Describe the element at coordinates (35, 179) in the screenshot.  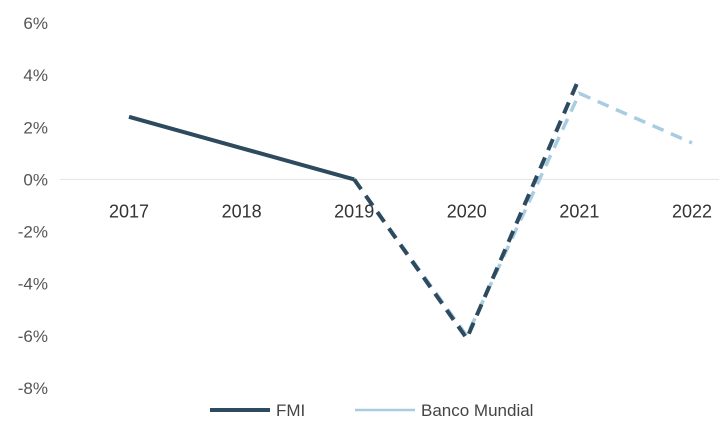
I see `y-tick-label: 0%` at that location.